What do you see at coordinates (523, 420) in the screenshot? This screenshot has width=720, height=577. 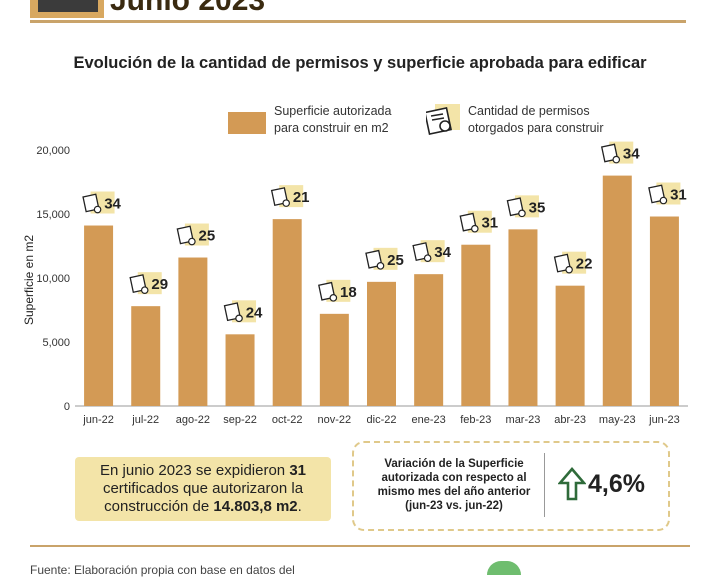 I see `x-tick-label: mar-23` at bounding box center [523, 420].